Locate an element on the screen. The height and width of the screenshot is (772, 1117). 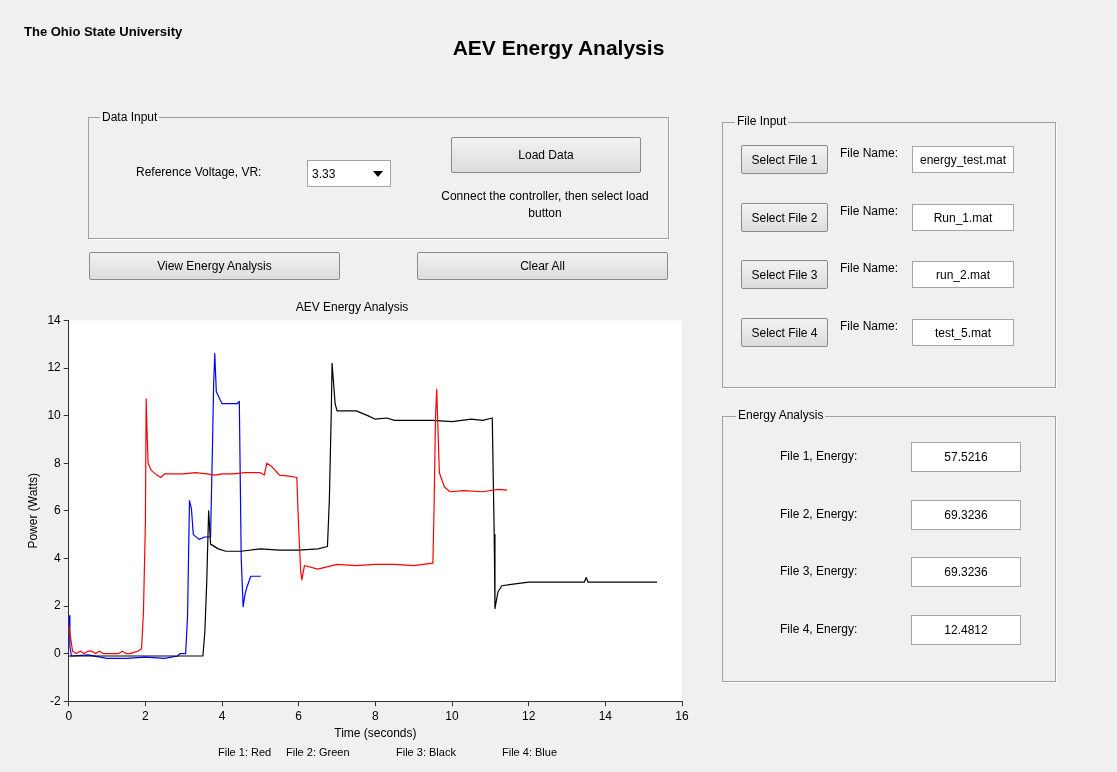
text: File 4, Energy: is located at coordinates (819, 629).